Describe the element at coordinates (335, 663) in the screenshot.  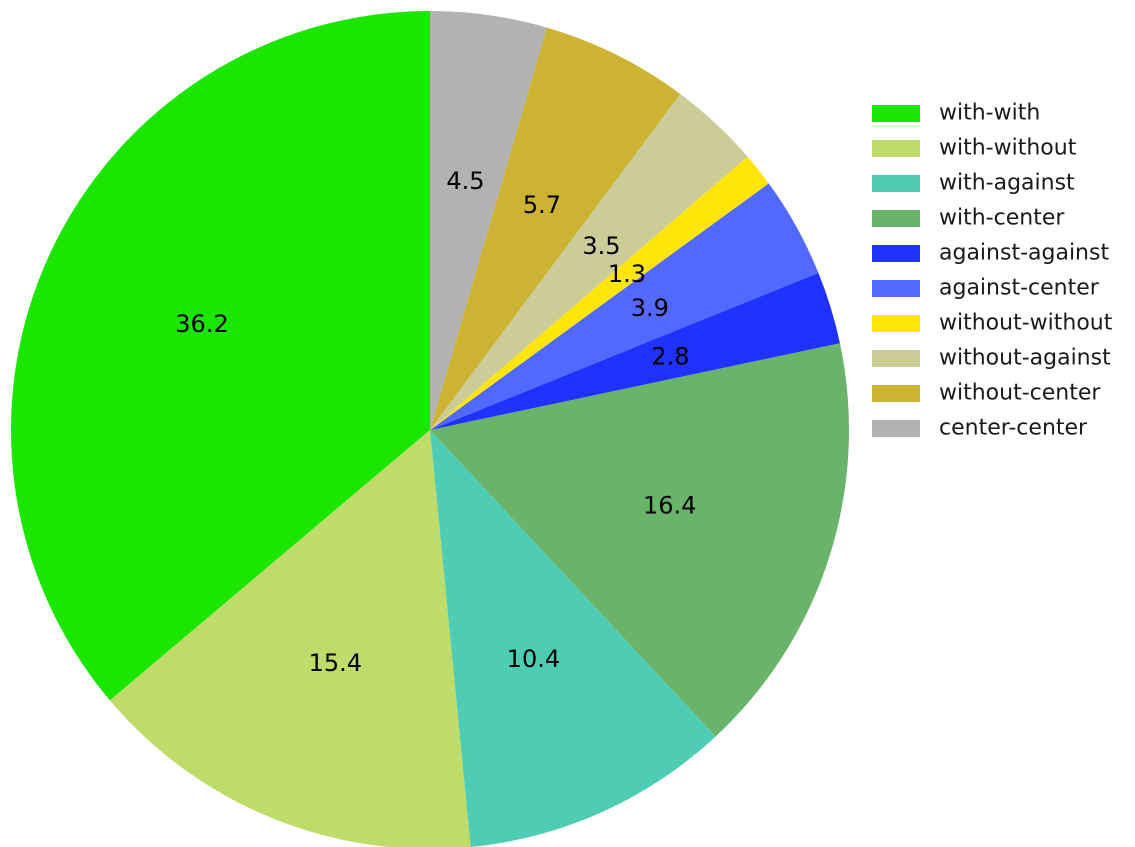
I see `slice-label-with-without: 15.4` at that location.